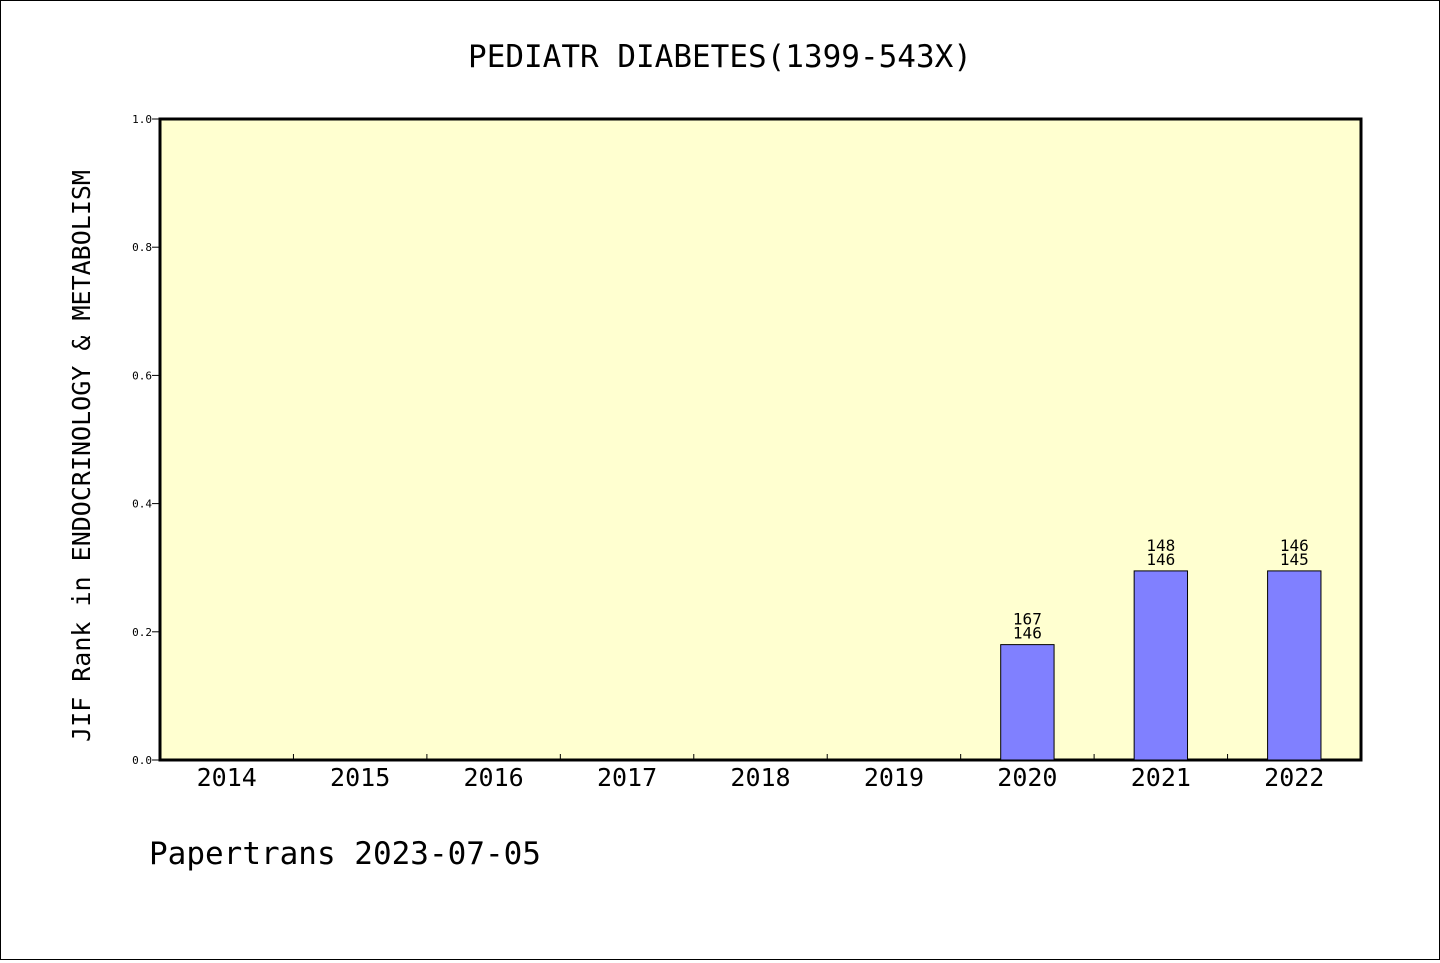  Describe the element at coordinates (1027, 777) in the screenshot. I see `x-tick-label: 2020` at that location.